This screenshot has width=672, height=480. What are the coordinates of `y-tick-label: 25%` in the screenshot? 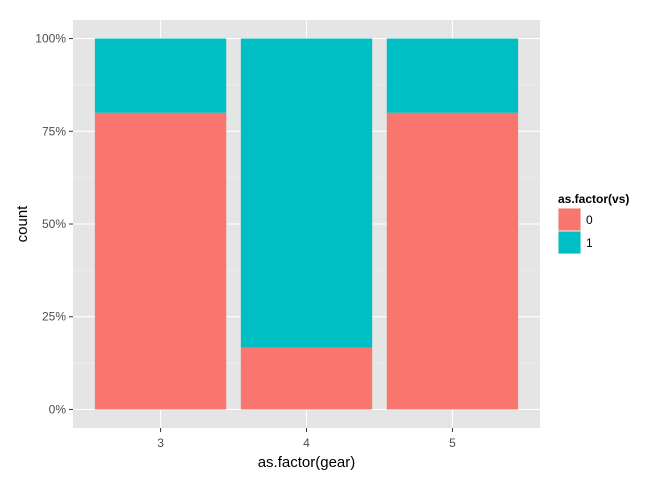 It's located at (54, 317).